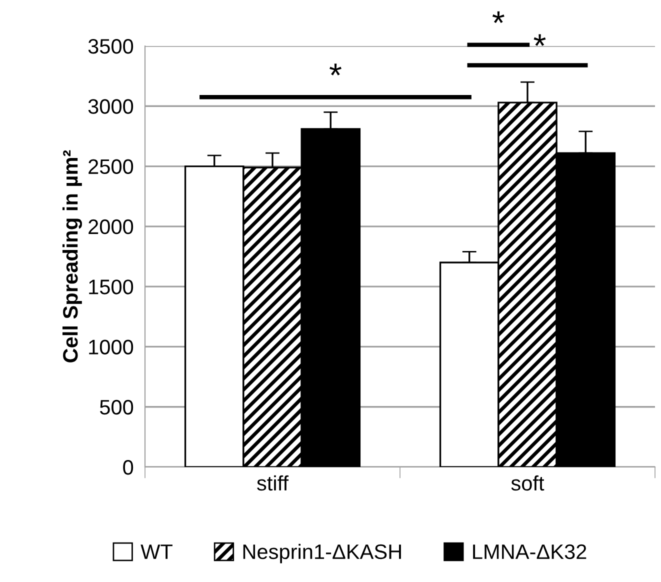 The image size is (661, 582). I want to click on x-tick-label: stiff, so click(273, 483).